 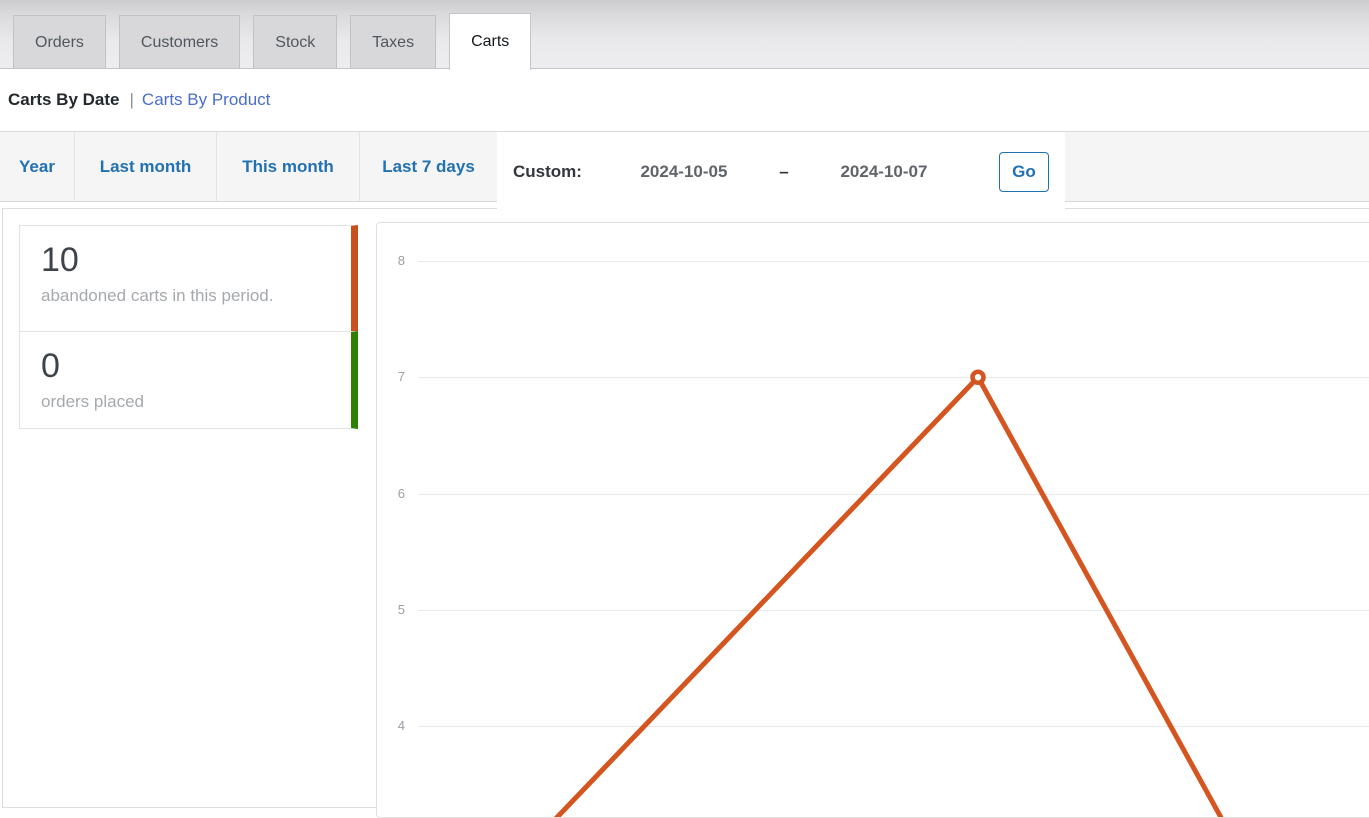 I want to click on y-tick-label: 6, so click(x=401, y=493).